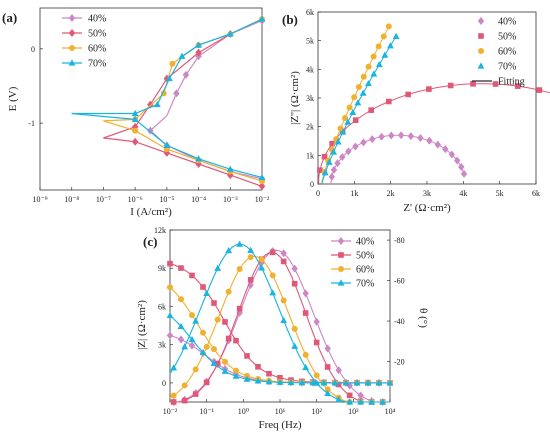 The width and height of the screenshot is (550, 438). I want to click on series-70%-cathodic-curve, so click(167, 145).